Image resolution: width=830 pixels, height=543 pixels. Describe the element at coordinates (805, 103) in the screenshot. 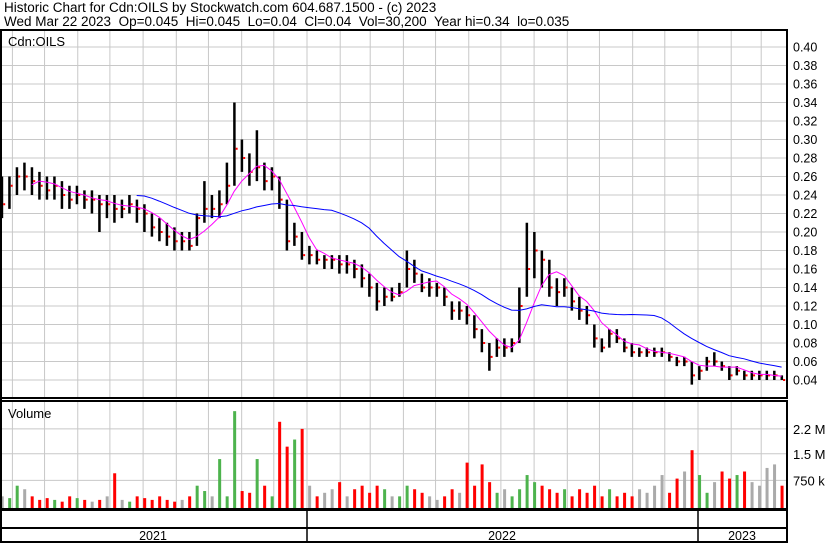

I see `price-tick-label: 0.34` at that location.